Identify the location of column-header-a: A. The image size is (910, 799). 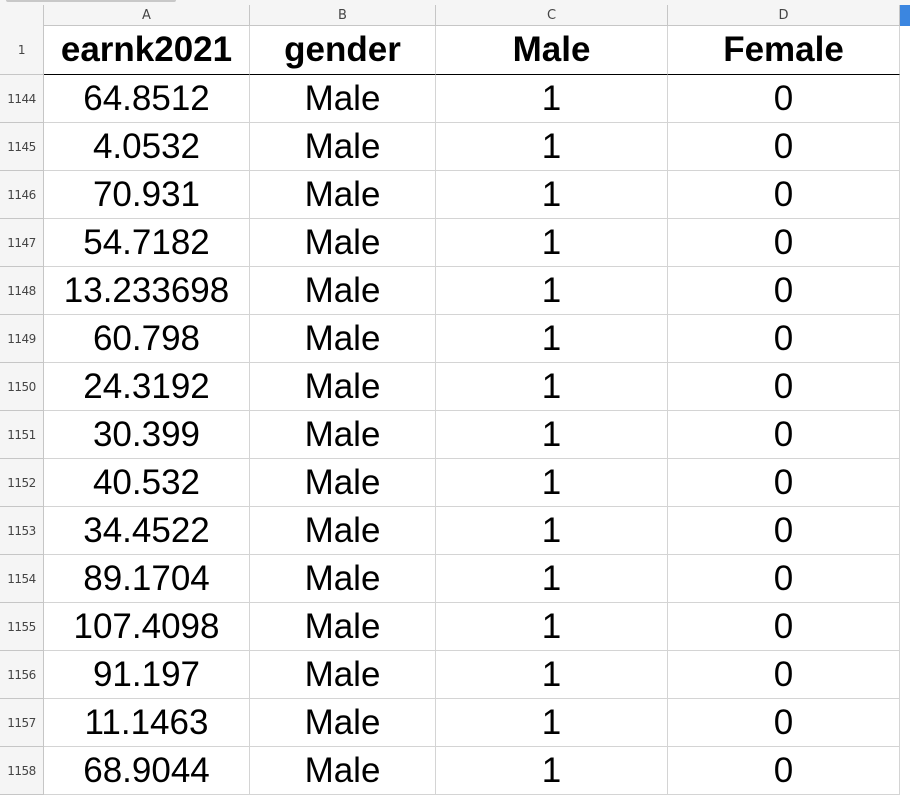
(147, 15).